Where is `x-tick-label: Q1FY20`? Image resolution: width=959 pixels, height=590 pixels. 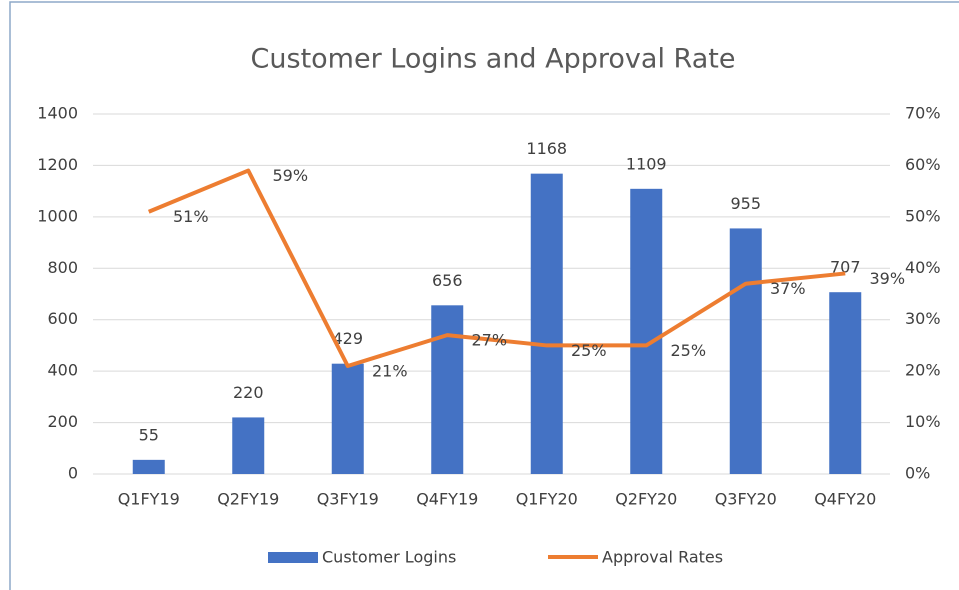 x-tick-label: Q1FY20 is located at coordinates (547, 499).